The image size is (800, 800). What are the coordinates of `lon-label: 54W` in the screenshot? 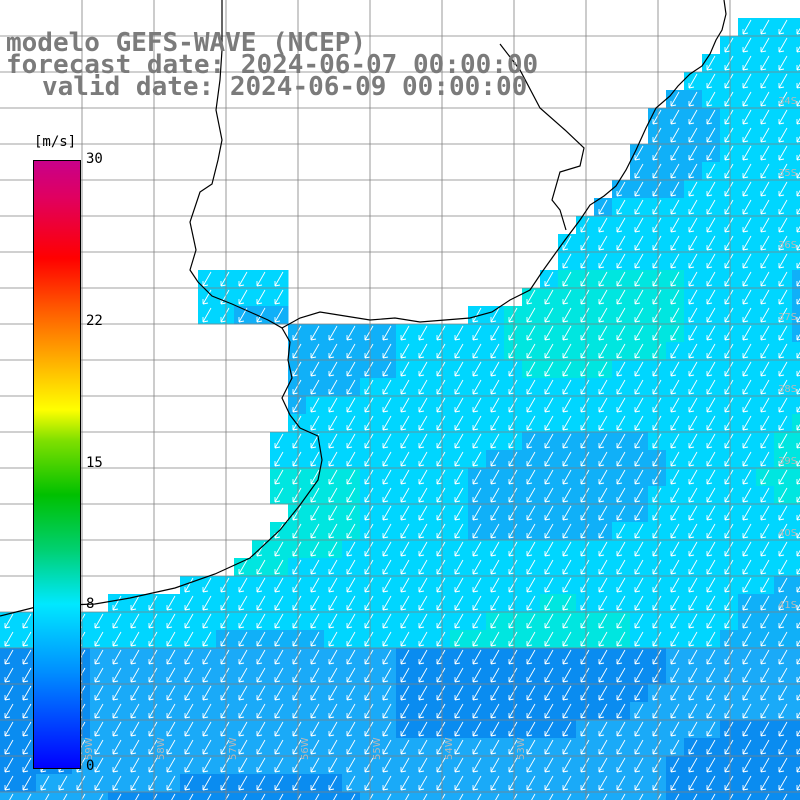 It's located at (449, 748).